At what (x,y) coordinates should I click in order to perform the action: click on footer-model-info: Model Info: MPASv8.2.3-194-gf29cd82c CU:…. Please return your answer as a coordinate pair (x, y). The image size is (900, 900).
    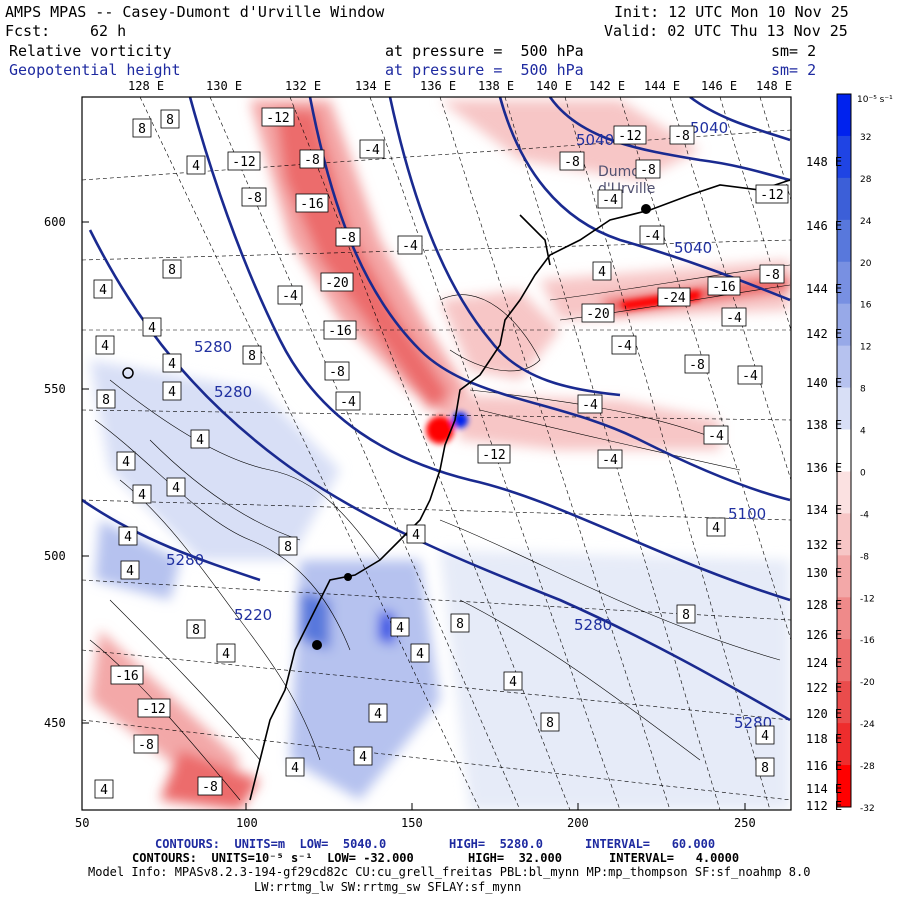
    Looking at the image, I should click on (449, 872).